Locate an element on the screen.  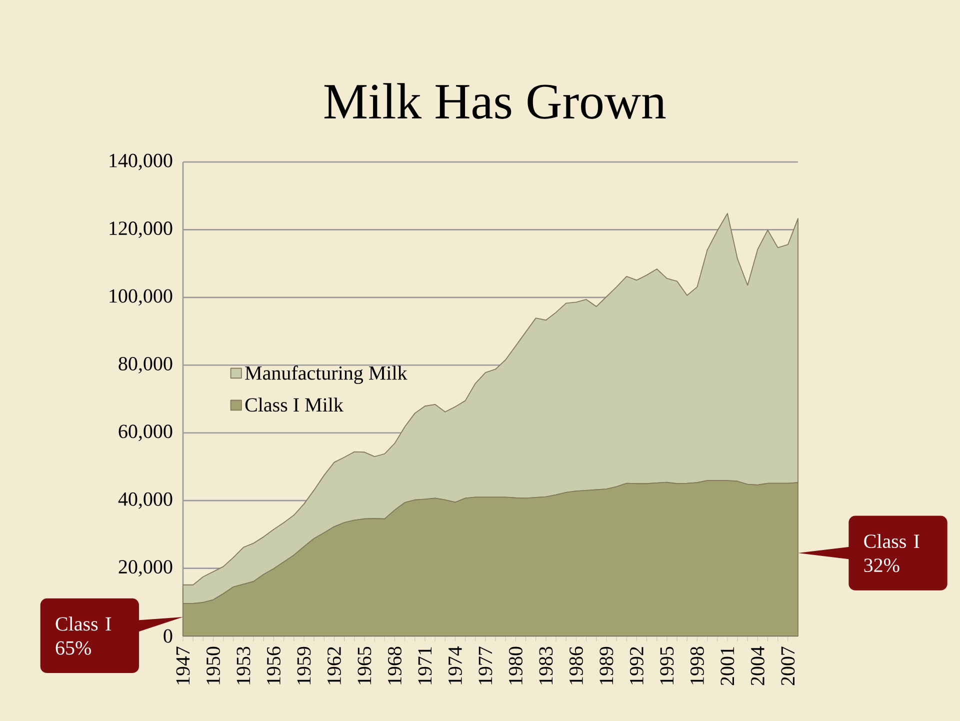
x-tick-label: 1989 is located at coordinates (607, 665).